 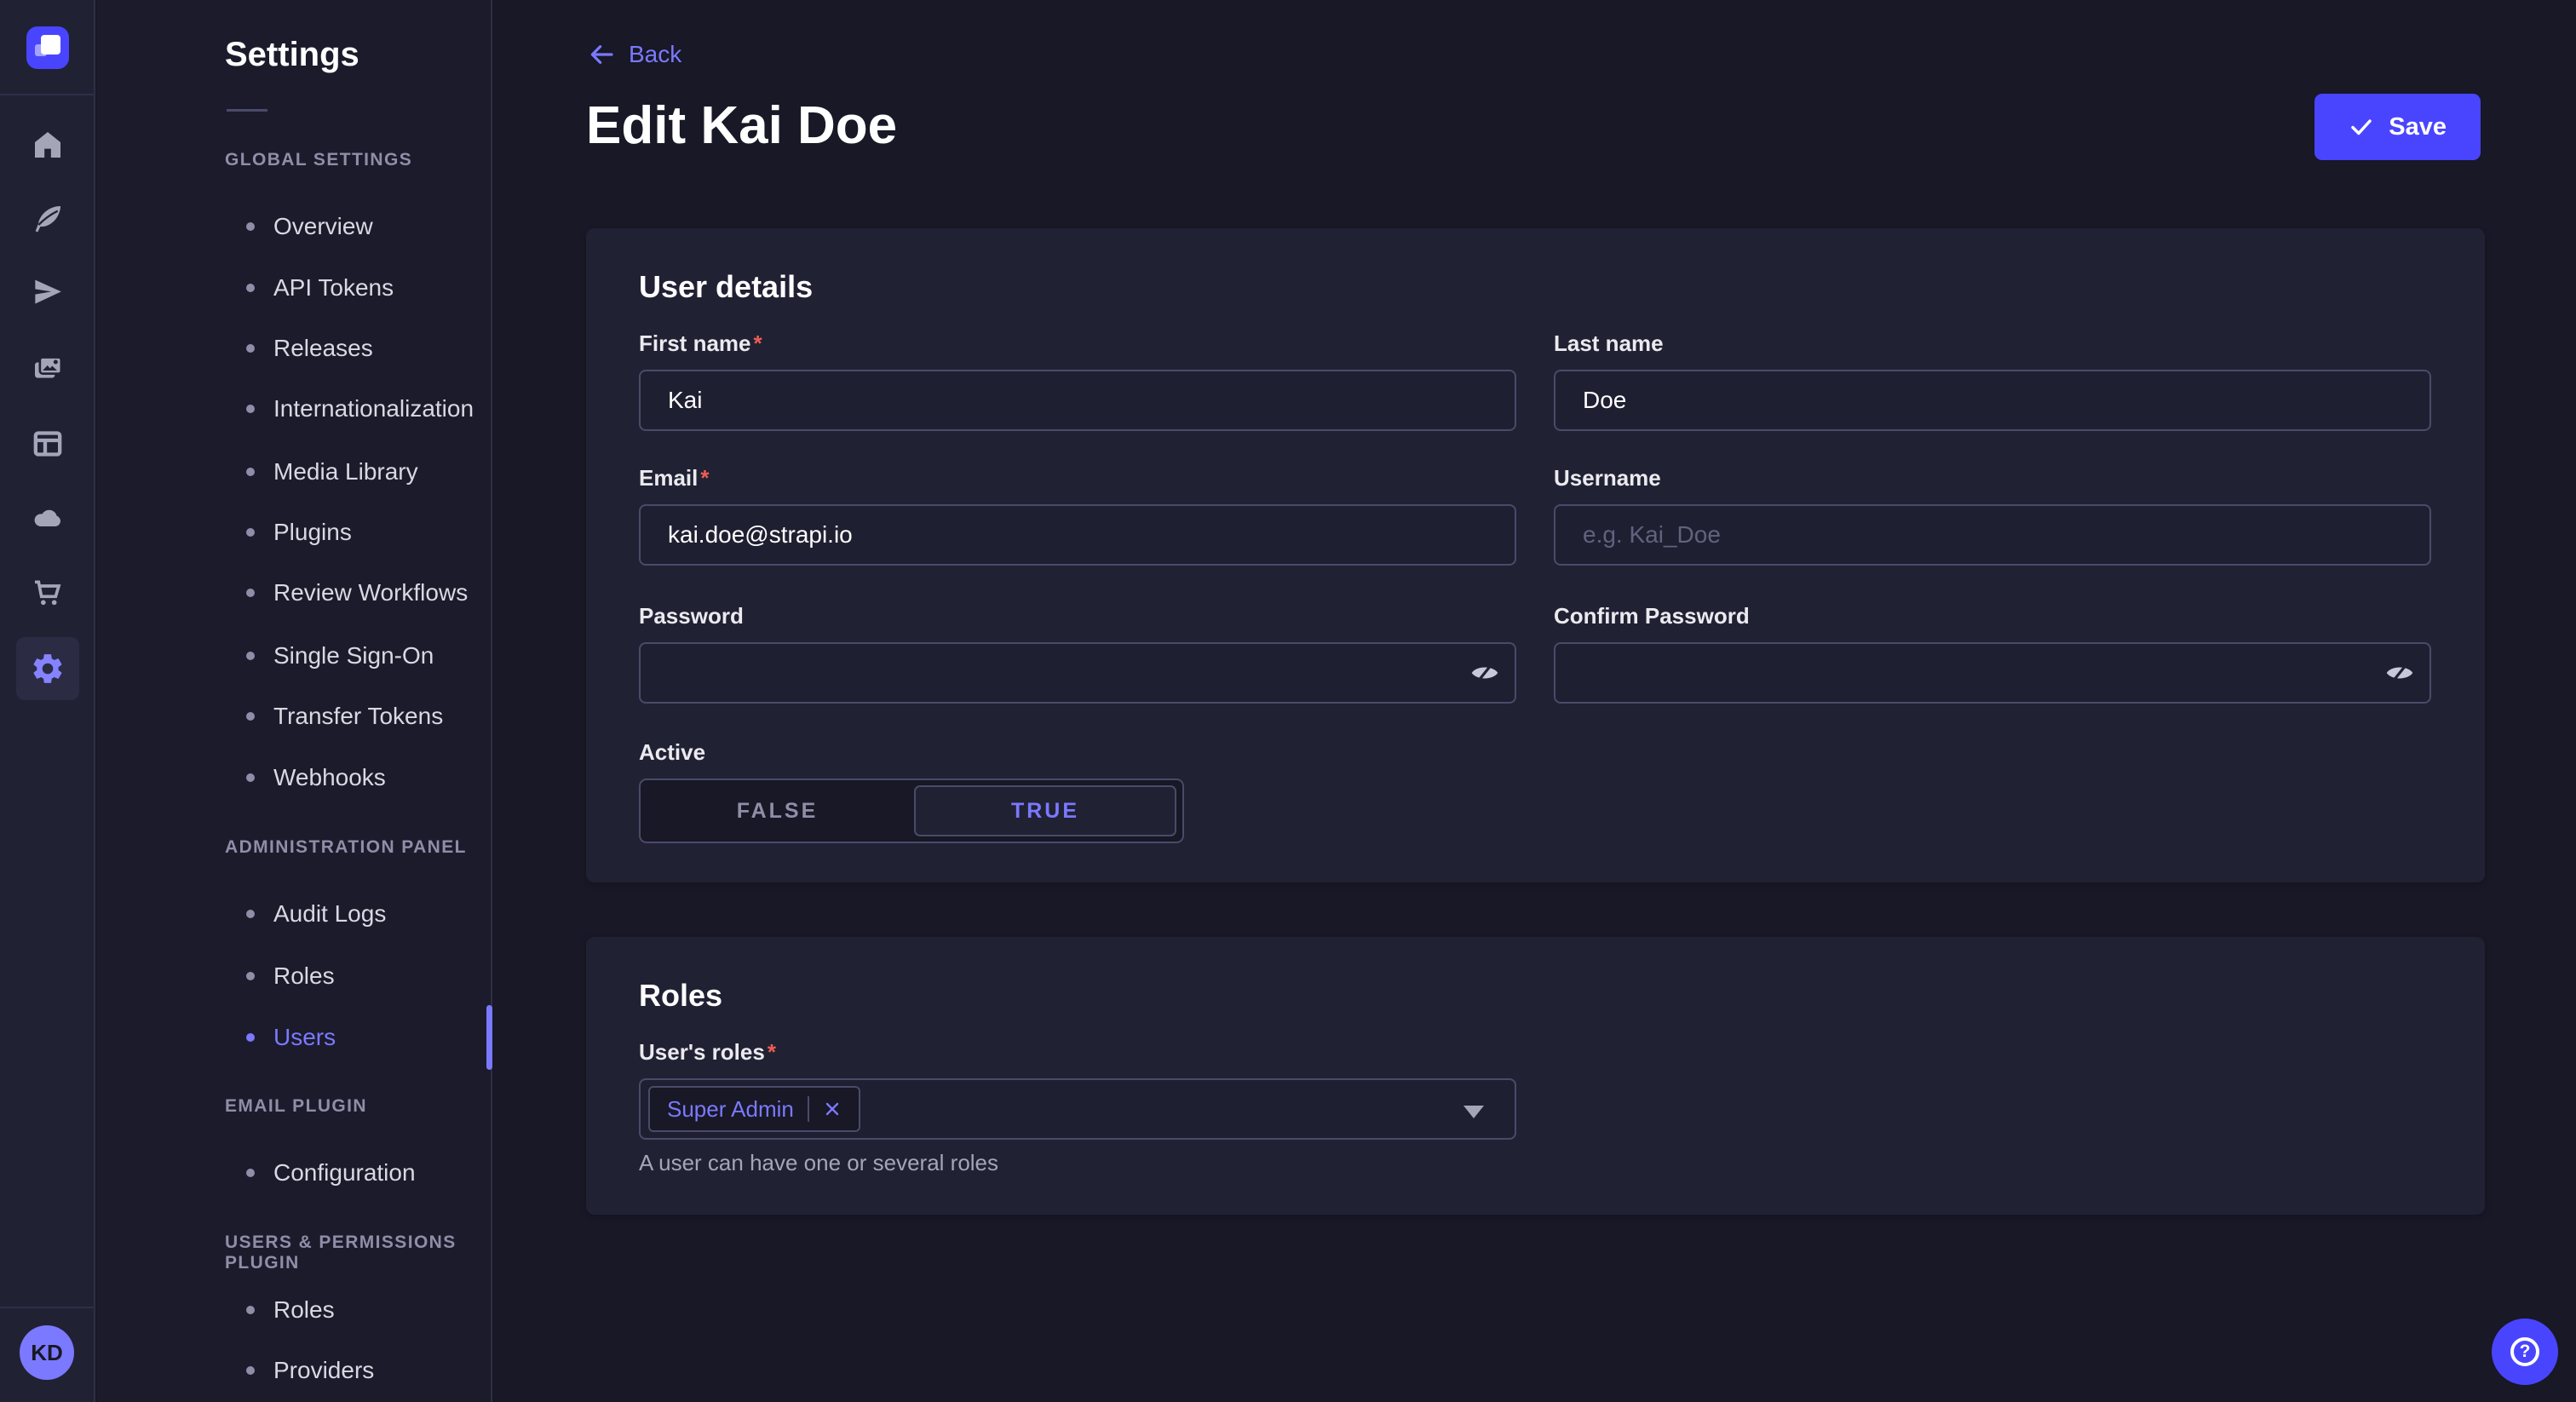 I want to click on settings-gear-icon, so click(x=48, y=668).